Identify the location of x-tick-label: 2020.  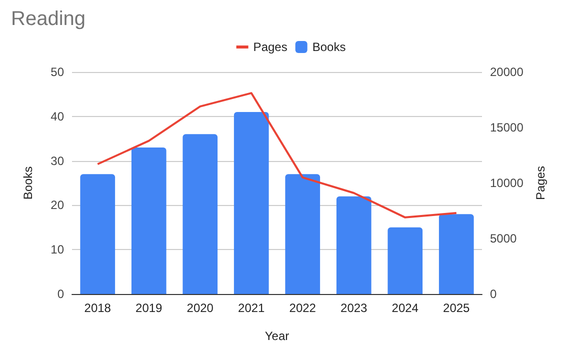
(200, 308).